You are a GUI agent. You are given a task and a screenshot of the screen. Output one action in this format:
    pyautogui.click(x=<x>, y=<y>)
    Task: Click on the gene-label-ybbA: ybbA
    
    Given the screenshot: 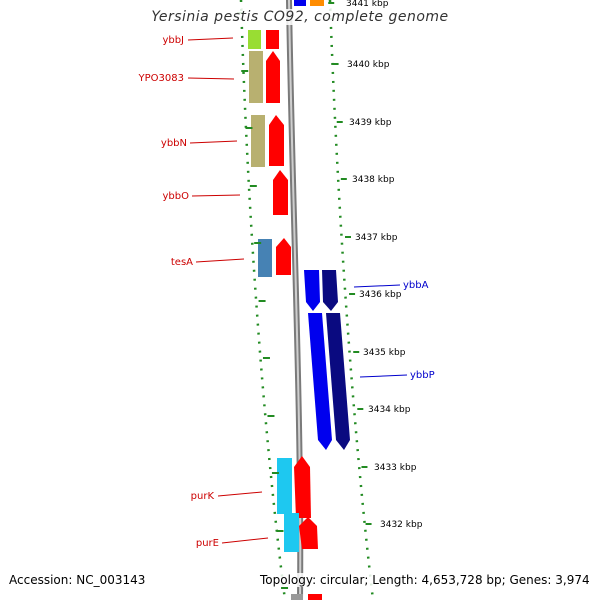 What is the action you would take?
    pyautogui.click(x=416, y=285)
    